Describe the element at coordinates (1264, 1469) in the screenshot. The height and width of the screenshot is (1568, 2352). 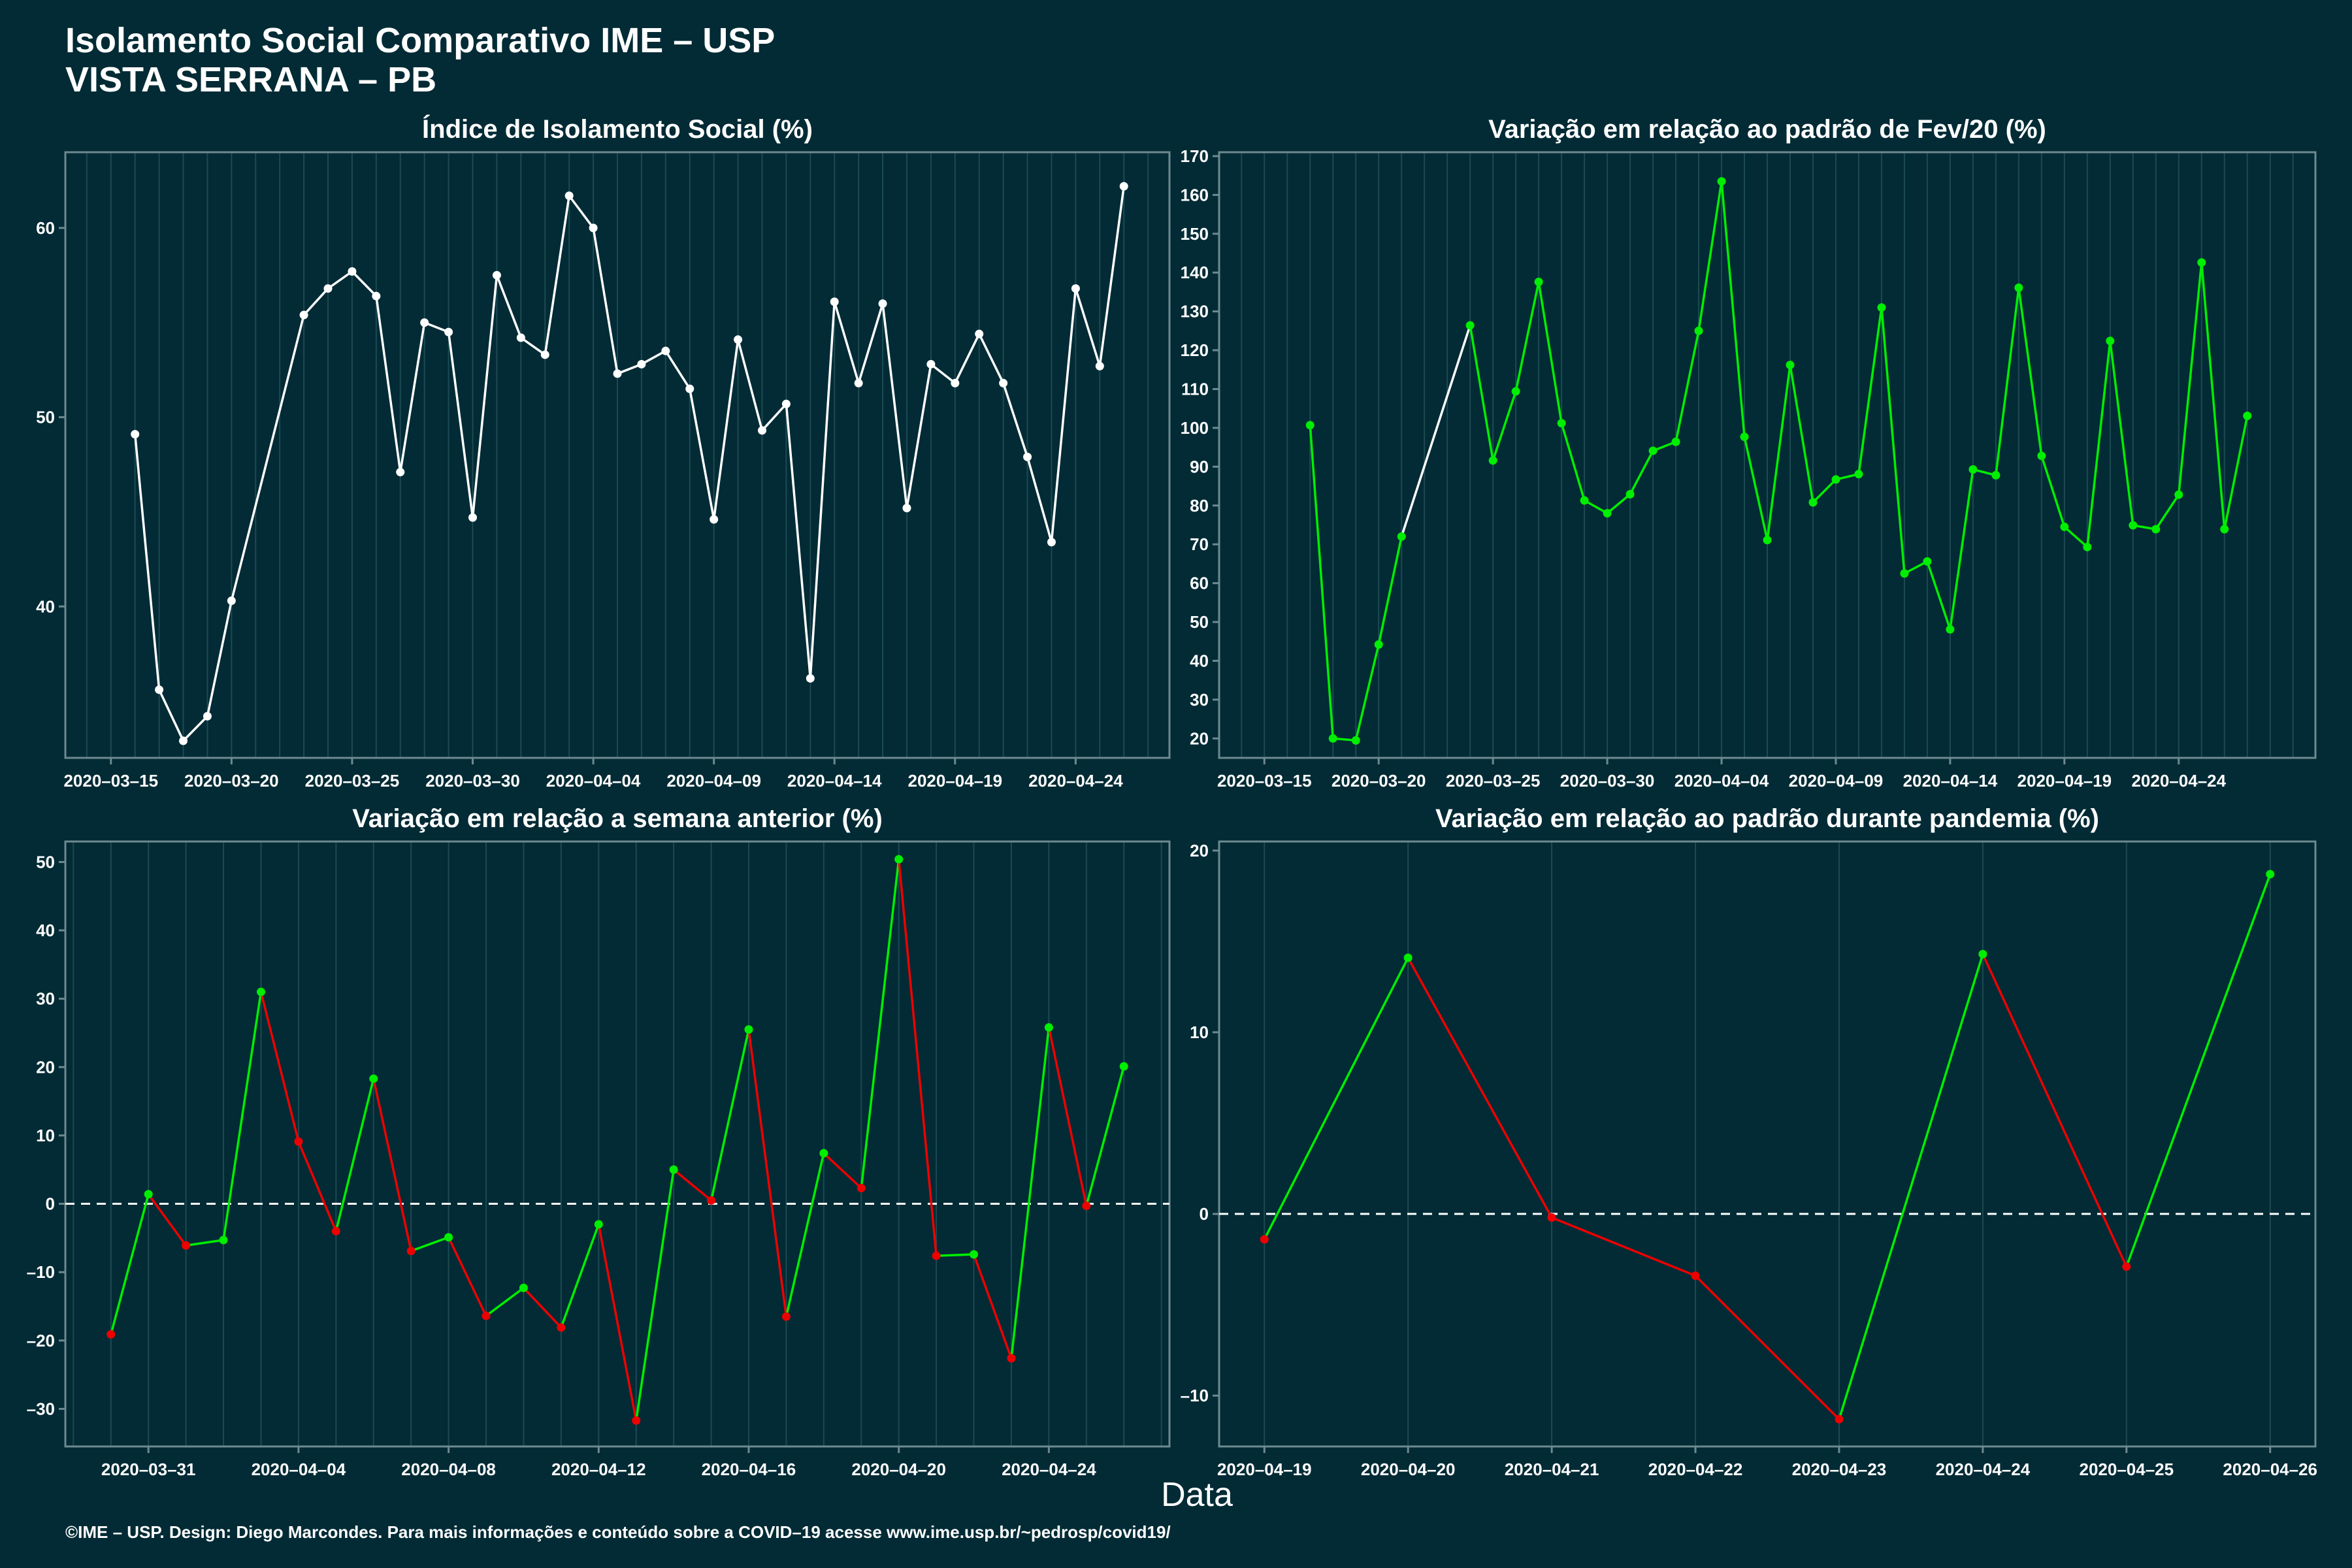
I see `x-tick-label: 2020–04–19` at that location.